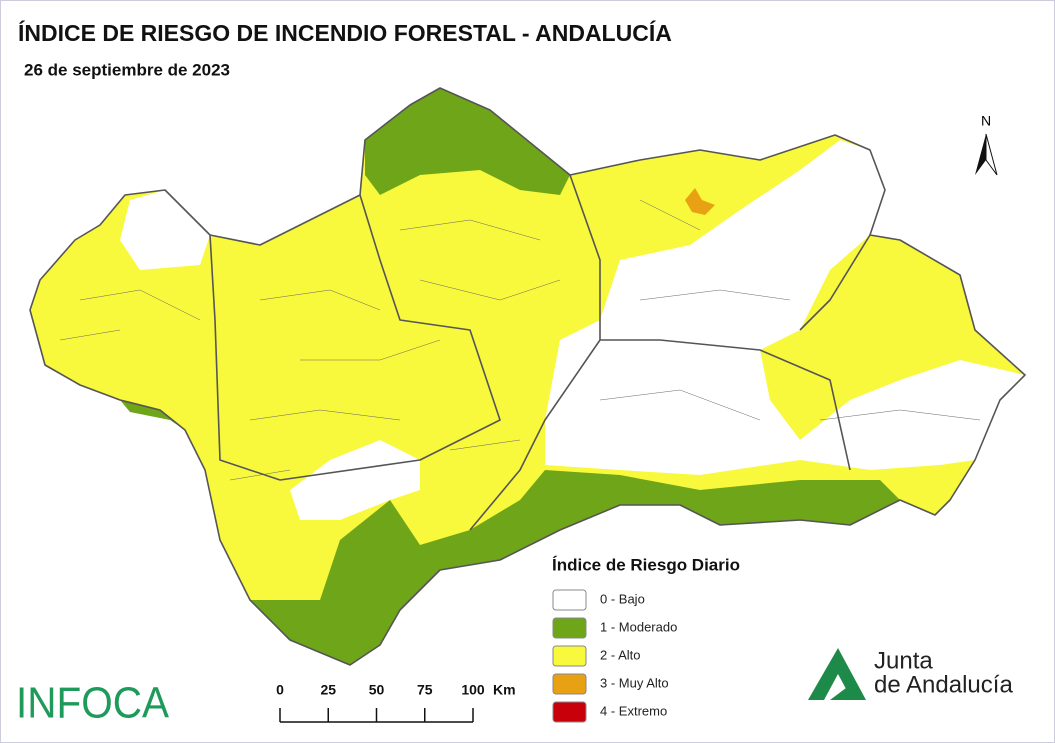 The image size is (1055, 743). Describe the element at coordinates (903, 660) in the screenshot. I see `junta-line: Junta` at that location.